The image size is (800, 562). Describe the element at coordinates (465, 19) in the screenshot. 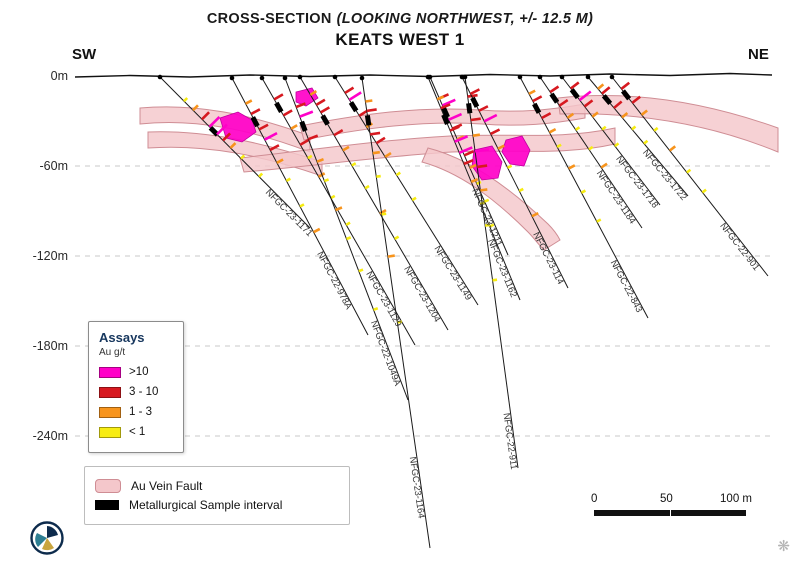

I see `title-line1-italic: (LOOKING NORTHWEST, +/- 12.5 M)` at that location.